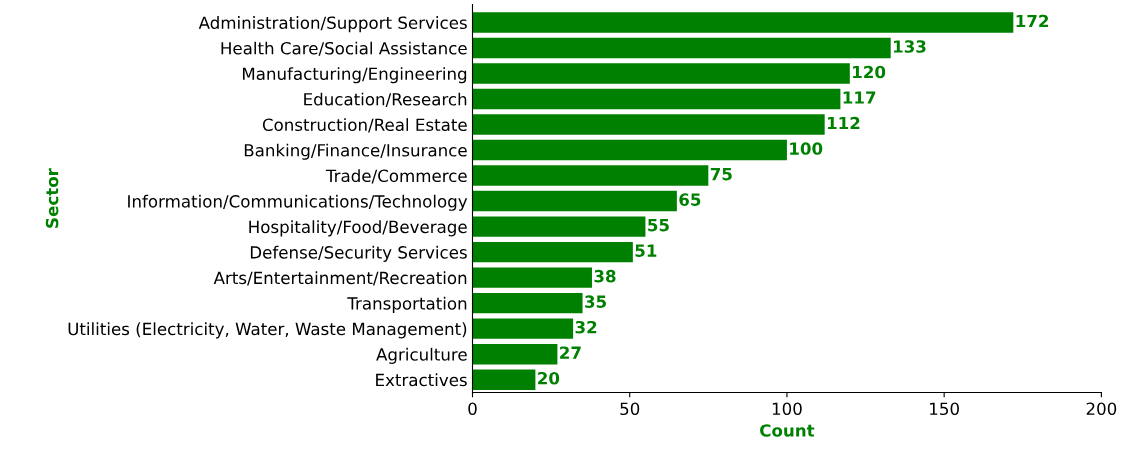 The width and height of the screenshot is (1125, 459). I want to click on y-axis-title: Sector, so click(52, 198).